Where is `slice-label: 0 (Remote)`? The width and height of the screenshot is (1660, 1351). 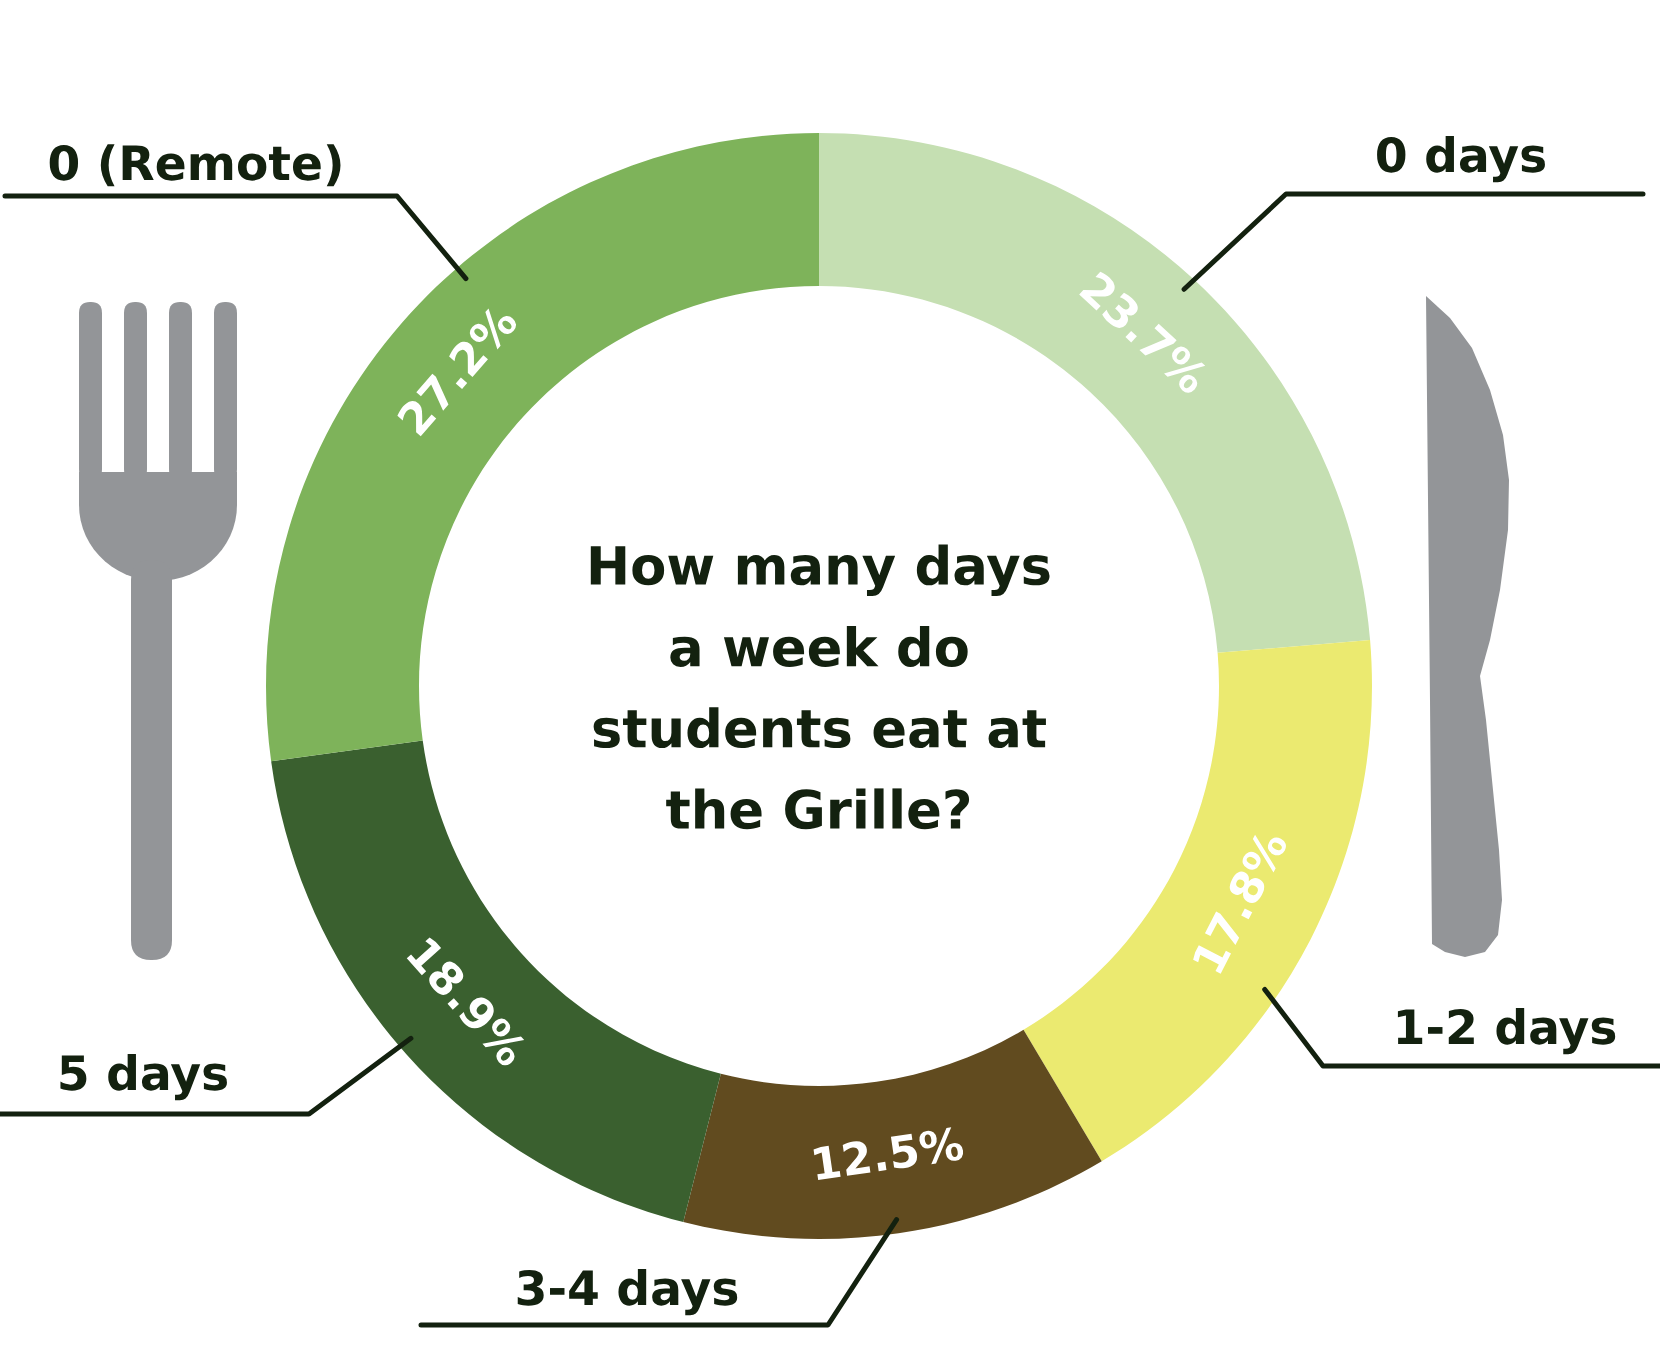 slice-label: 0 (Remote) is located at coordinates (195, 165).